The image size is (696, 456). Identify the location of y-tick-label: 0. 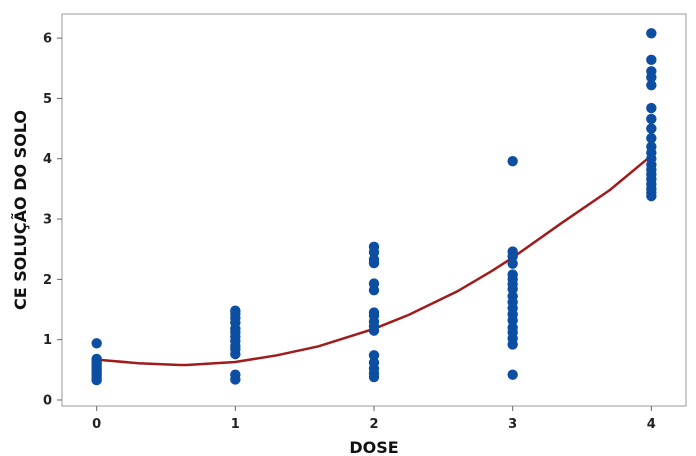
(47, 400).